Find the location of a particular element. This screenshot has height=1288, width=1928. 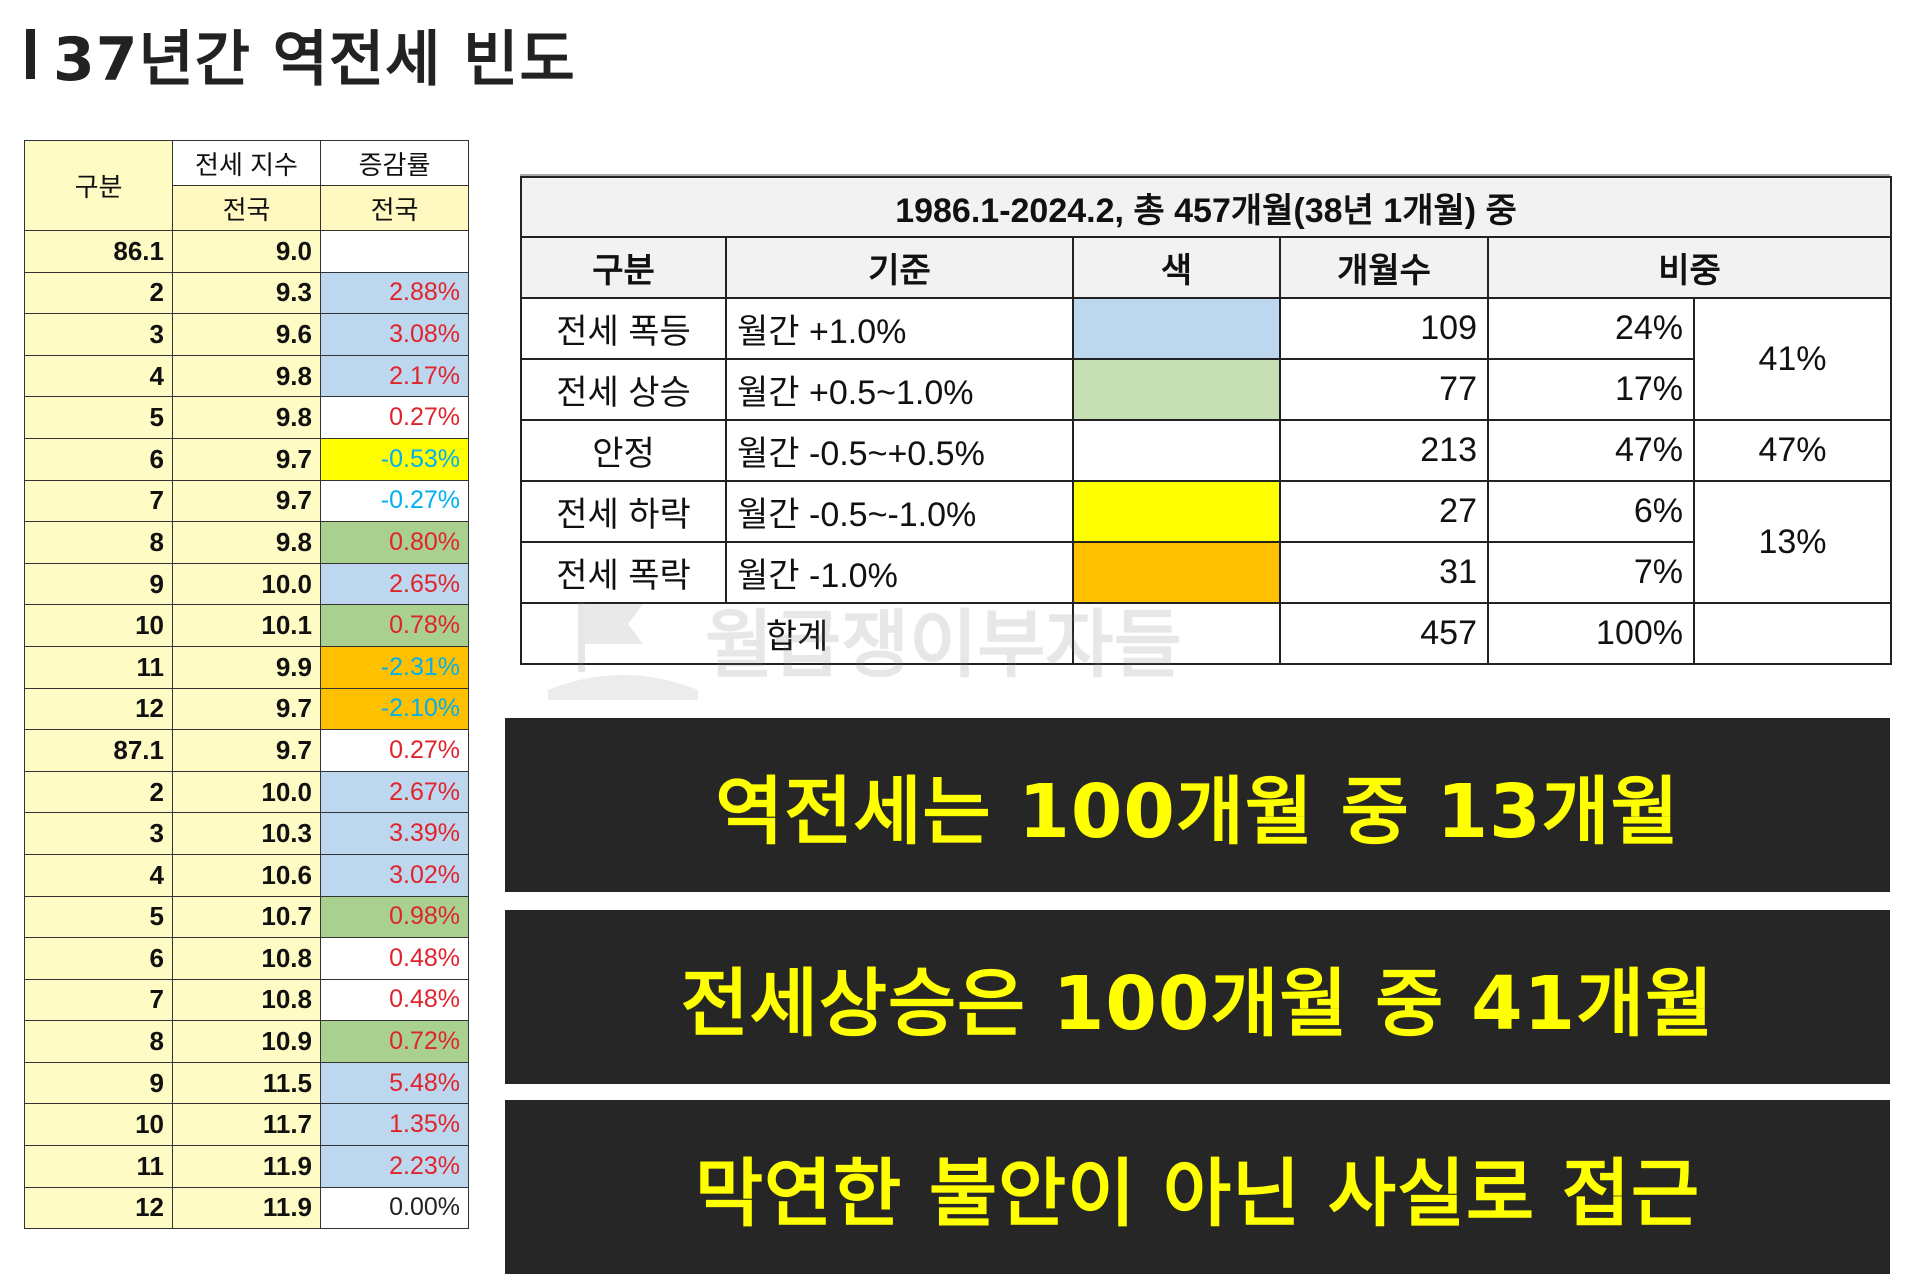

table-row: 2 9.3 2.88% is located at coordinates (246, 293).